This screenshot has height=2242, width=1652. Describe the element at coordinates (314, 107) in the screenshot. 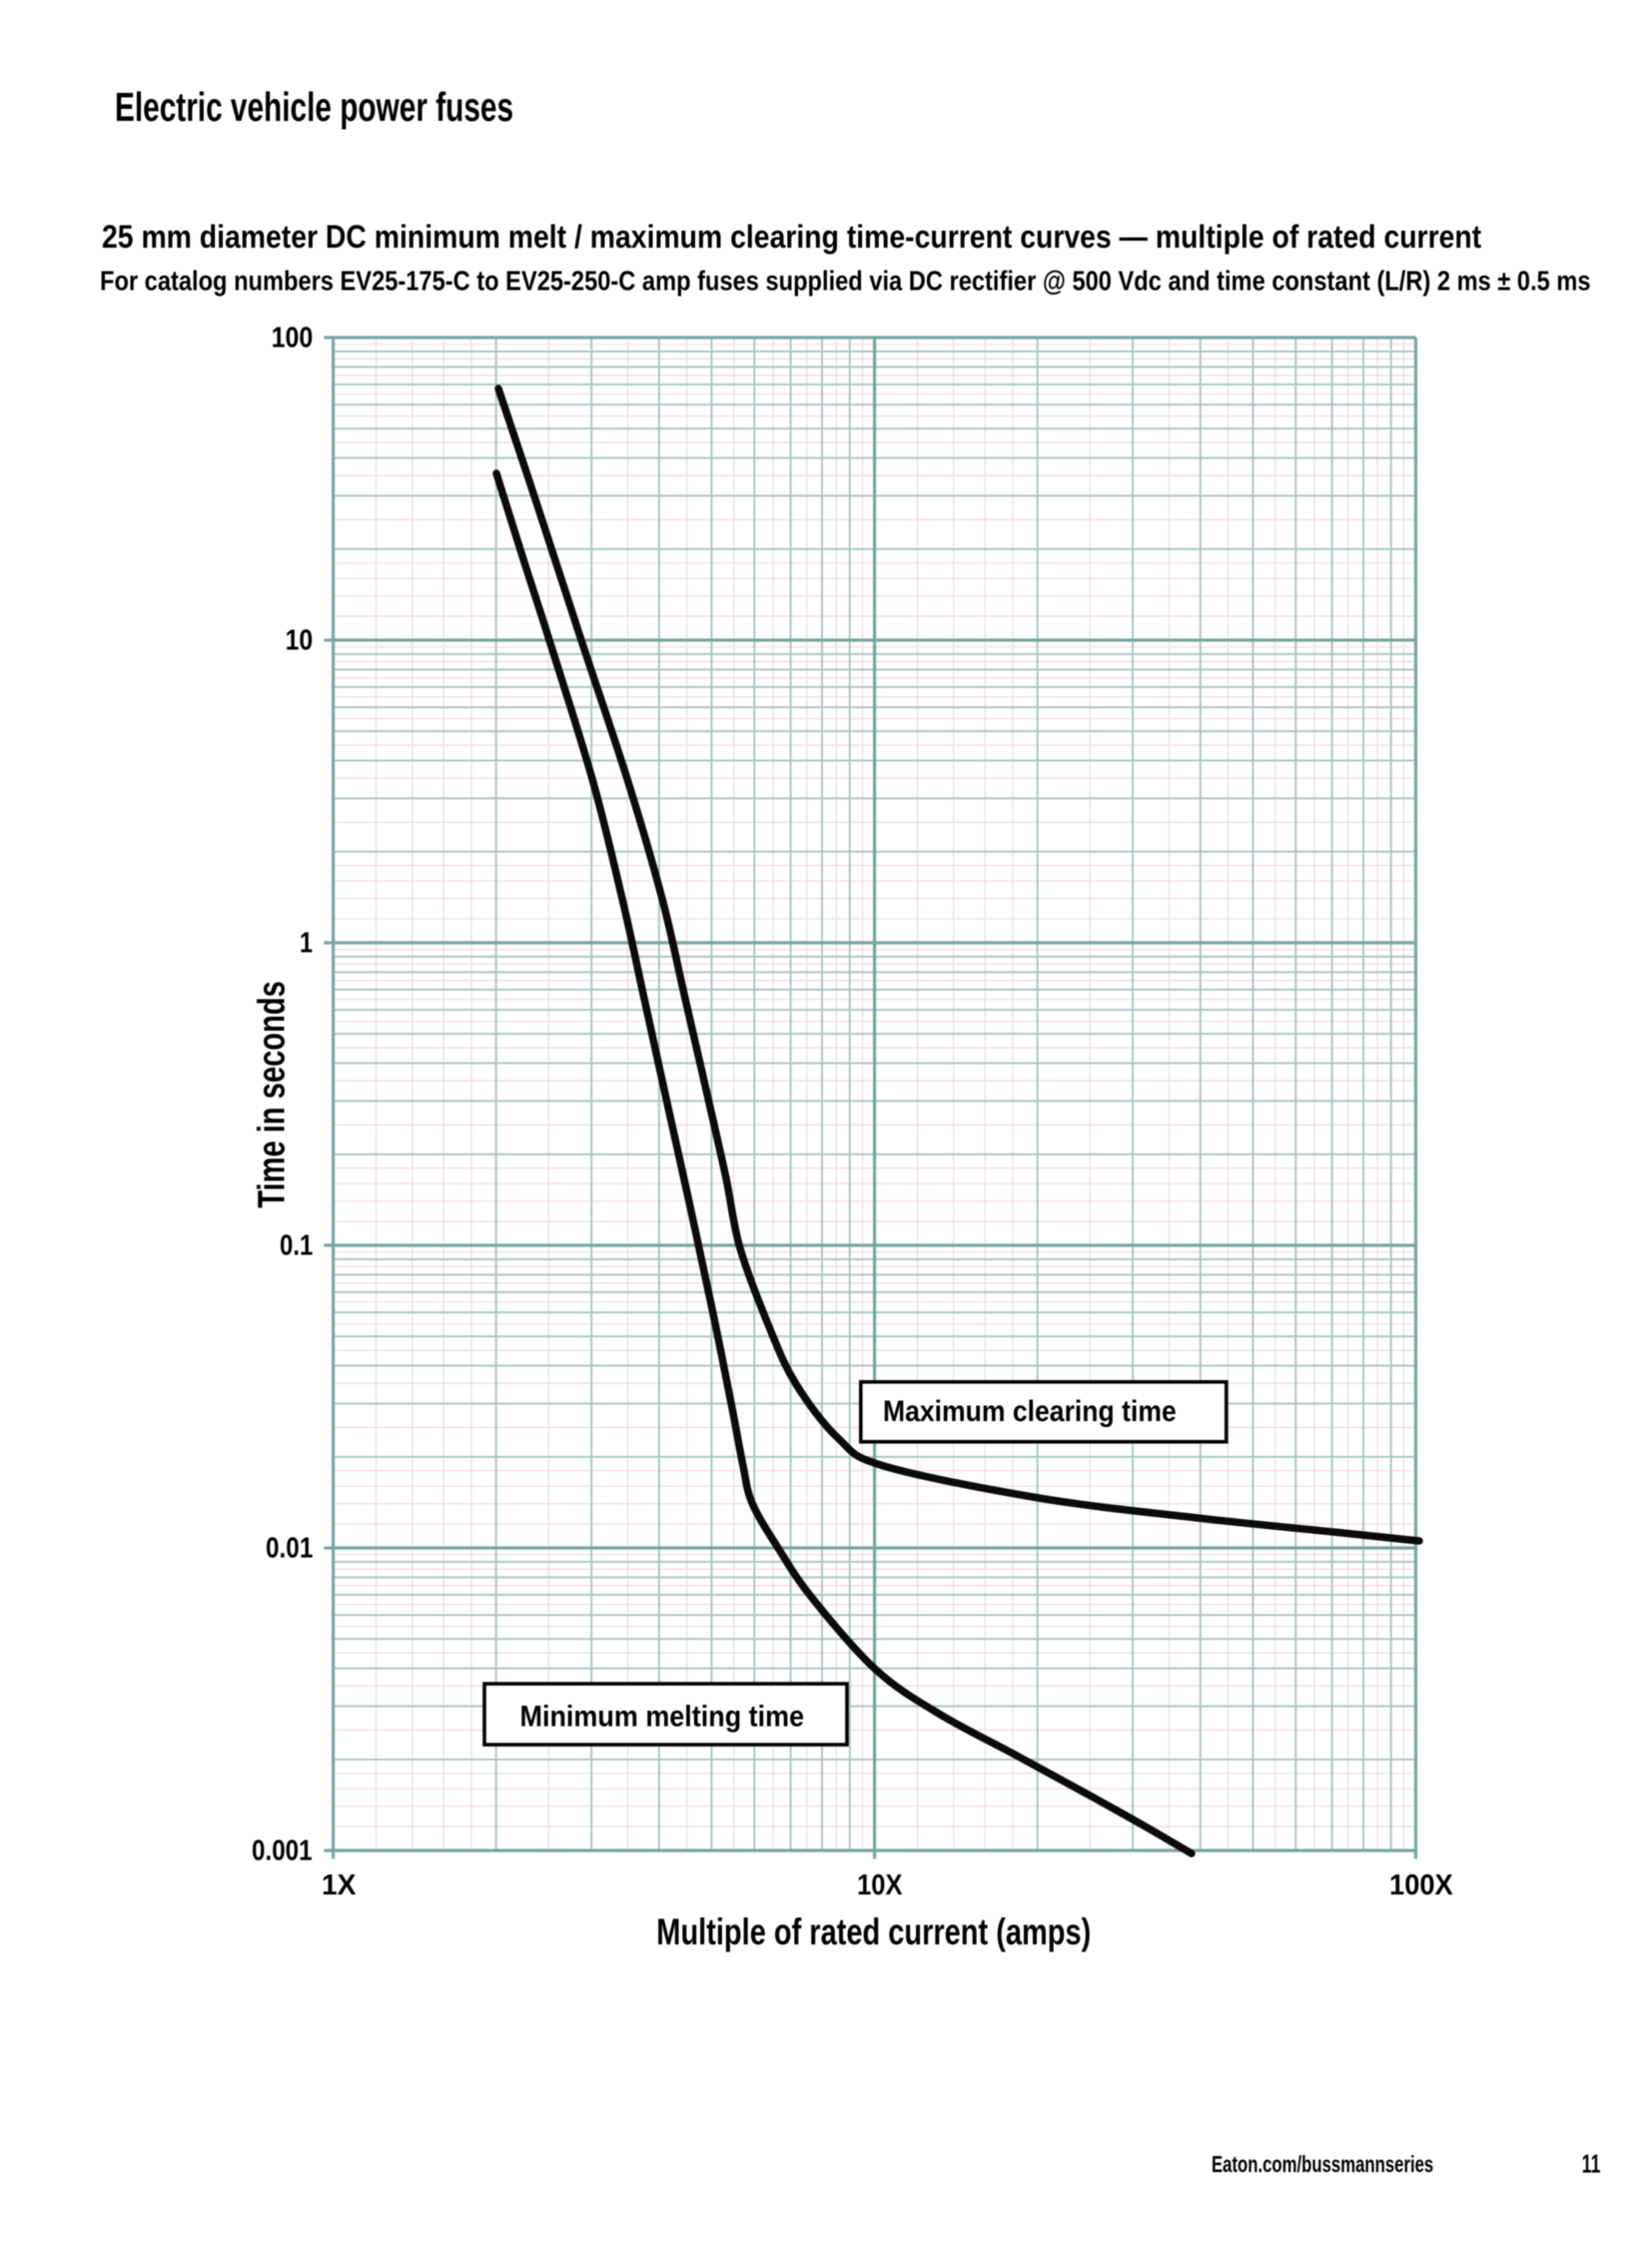

I see `svg-text: Electric vehicle power fuses` at that location.